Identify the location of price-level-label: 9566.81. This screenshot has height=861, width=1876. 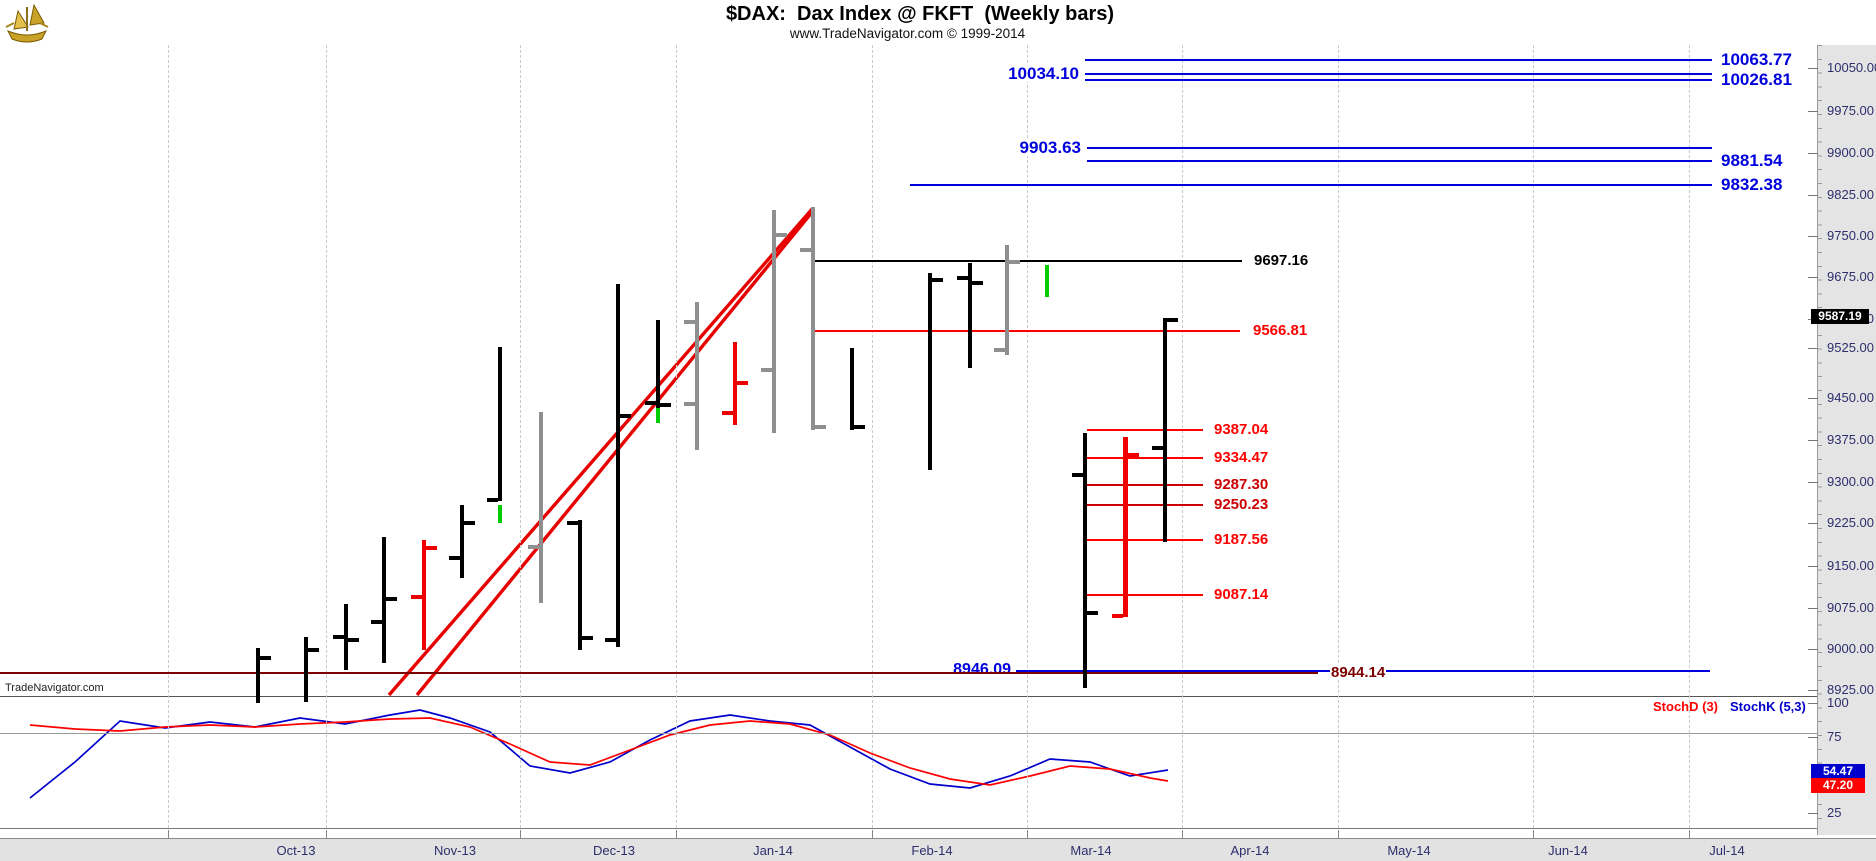
(1280, 330).